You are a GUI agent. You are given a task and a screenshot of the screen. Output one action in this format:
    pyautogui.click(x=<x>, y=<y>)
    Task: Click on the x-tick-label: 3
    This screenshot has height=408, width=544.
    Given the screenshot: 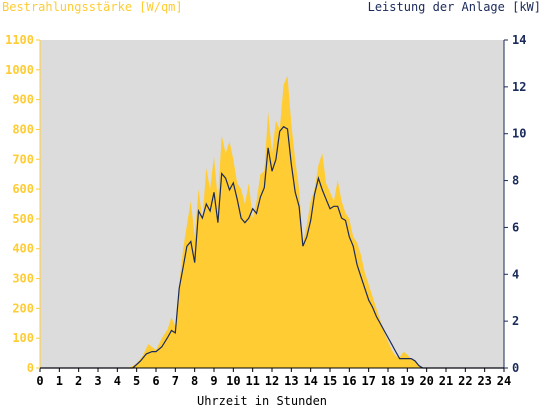 What is the action you would take?
    pyautogui.click(x=97, y=381)
    